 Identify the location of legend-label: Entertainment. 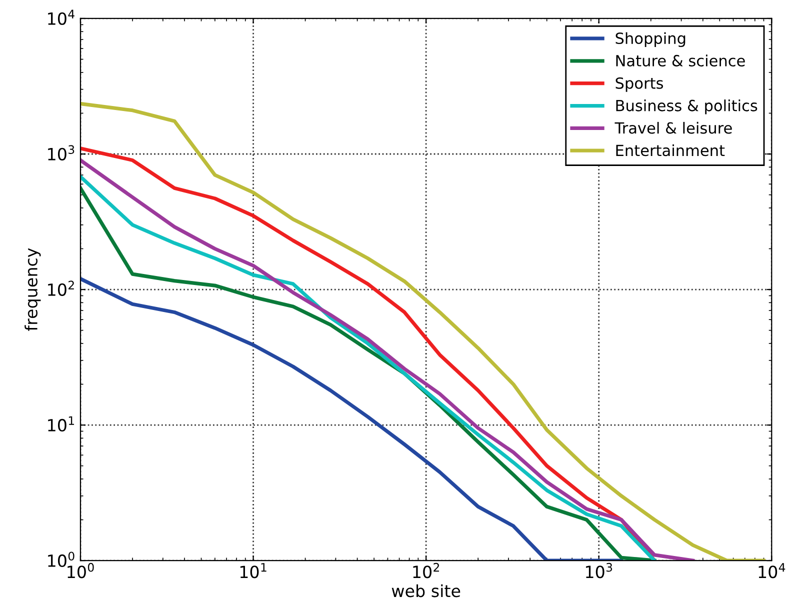
(670, 150).